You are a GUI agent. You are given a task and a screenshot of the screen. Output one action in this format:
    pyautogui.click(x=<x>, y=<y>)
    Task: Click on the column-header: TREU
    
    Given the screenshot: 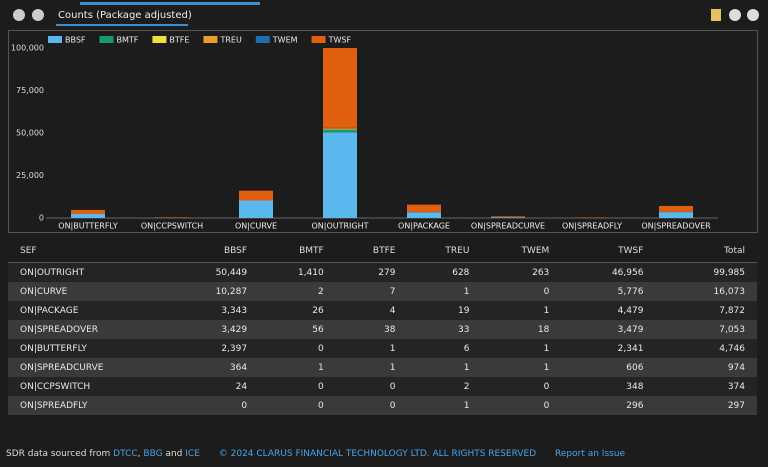 What is the action you would take?
    pyautogui.click(x=444, y=251)
    